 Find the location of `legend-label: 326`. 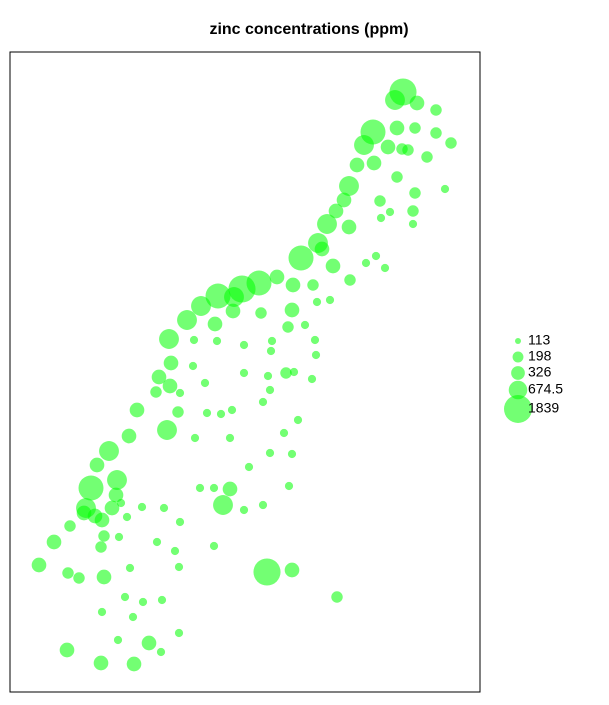

legend-label: 326 is located at coordinates (540, 372).